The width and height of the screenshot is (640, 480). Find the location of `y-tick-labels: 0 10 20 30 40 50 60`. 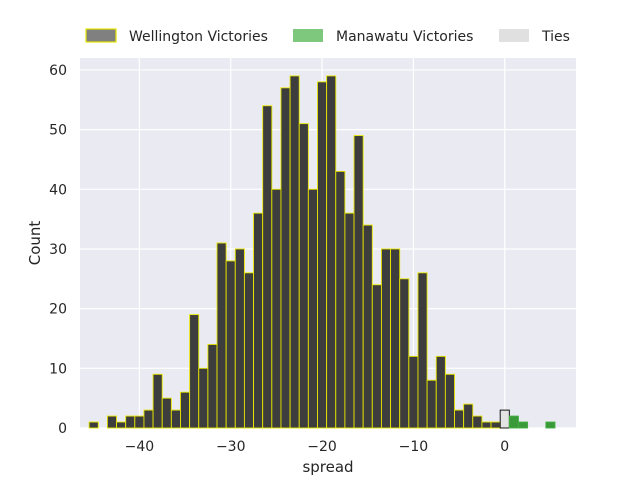

y-tick-labels: 0 10 20 30 40 50 60 is located at coordinates (58, 250).